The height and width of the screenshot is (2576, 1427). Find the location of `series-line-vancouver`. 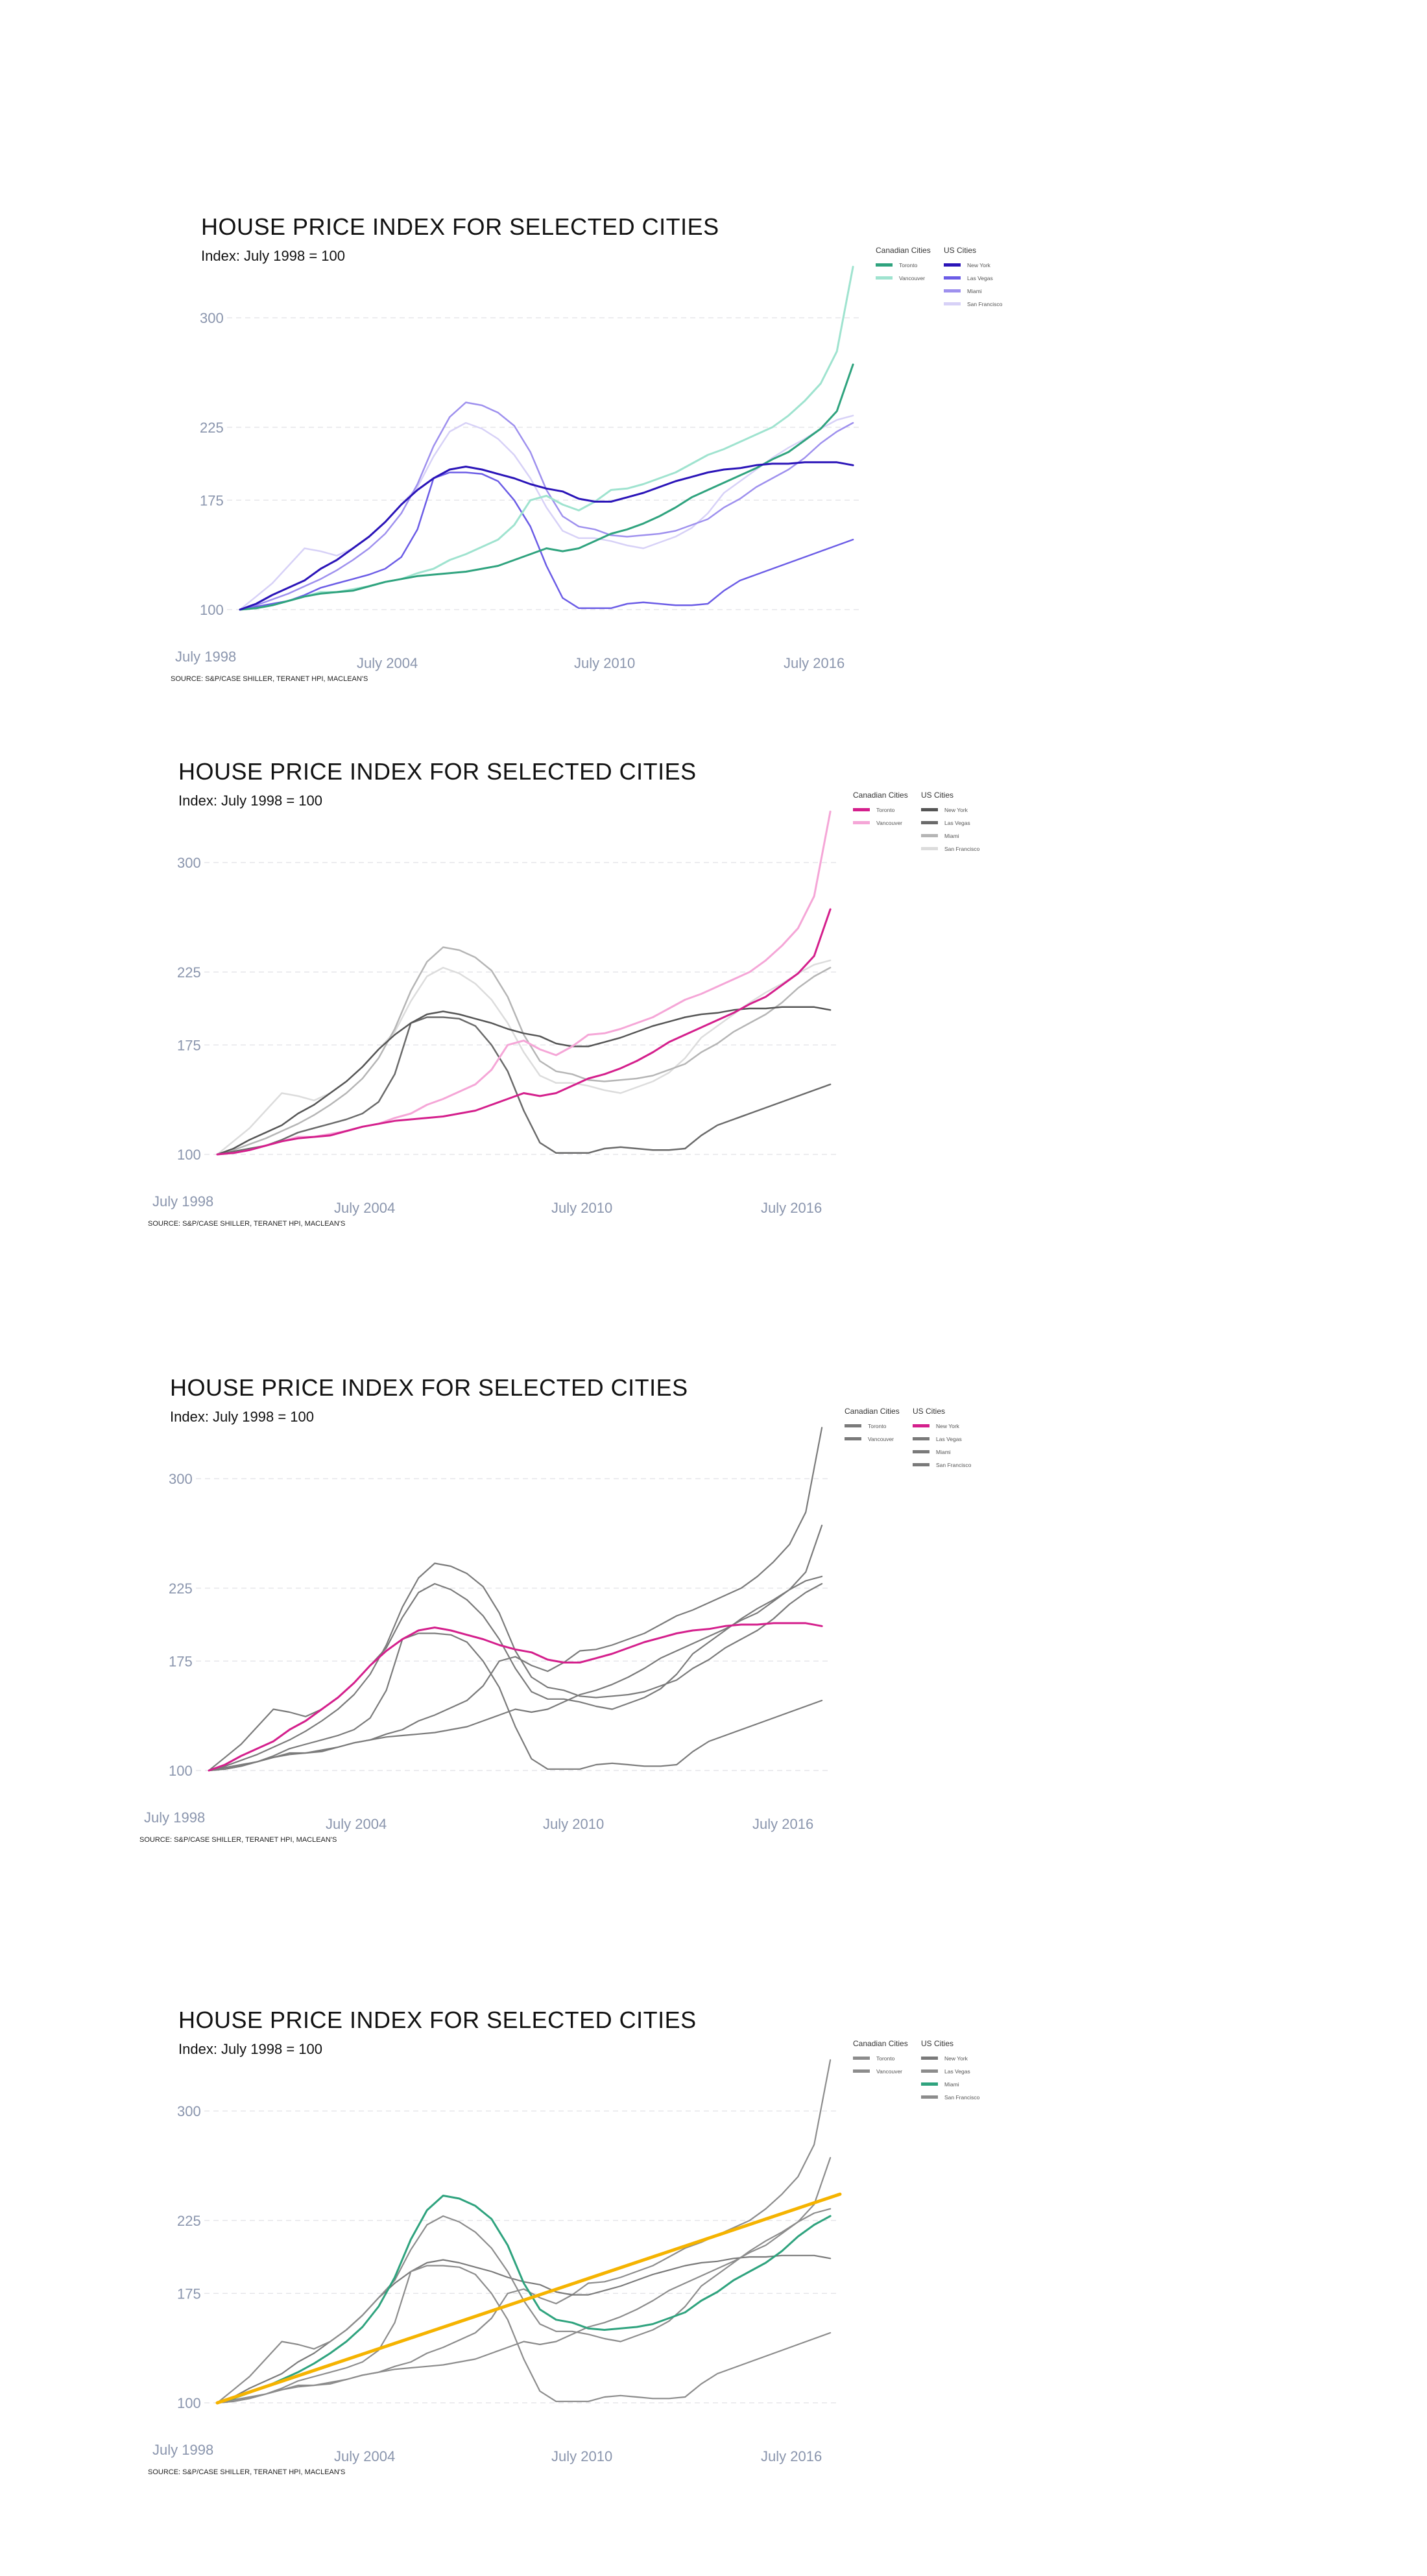

series-line-vancouver is located at coordinates (515, 1599).